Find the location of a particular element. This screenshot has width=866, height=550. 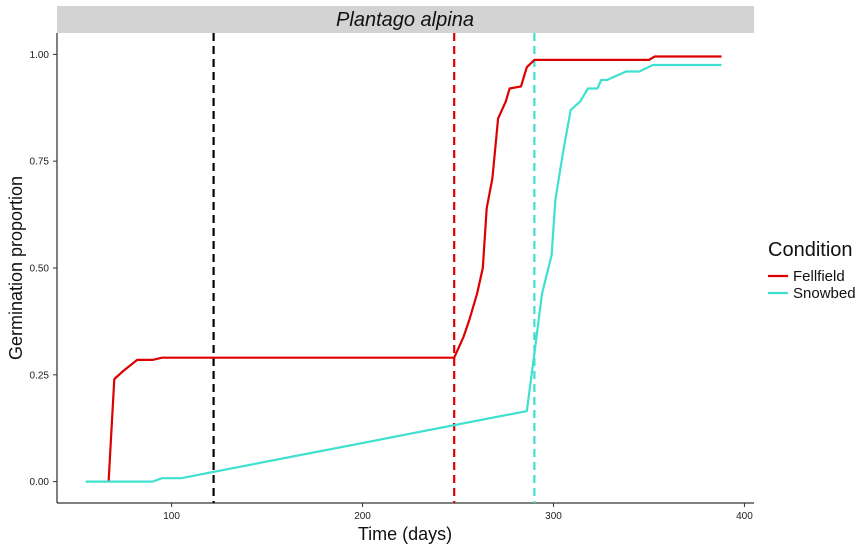

y-axis-title: Germination proportion is located at coordinates (16, 268).